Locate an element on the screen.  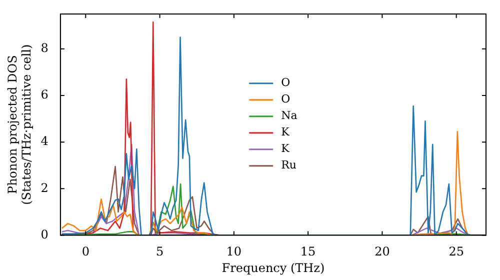
legend-label: Na is located at coordinates (289, 115).